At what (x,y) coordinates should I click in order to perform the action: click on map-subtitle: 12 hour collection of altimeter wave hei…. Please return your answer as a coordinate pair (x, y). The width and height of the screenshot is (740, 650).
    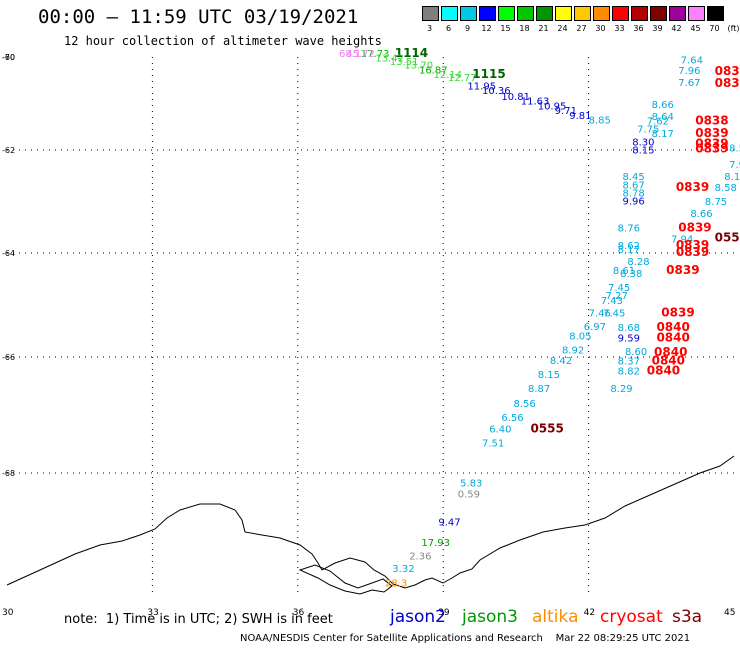
    Looking at the image, I should click on (223, 41).